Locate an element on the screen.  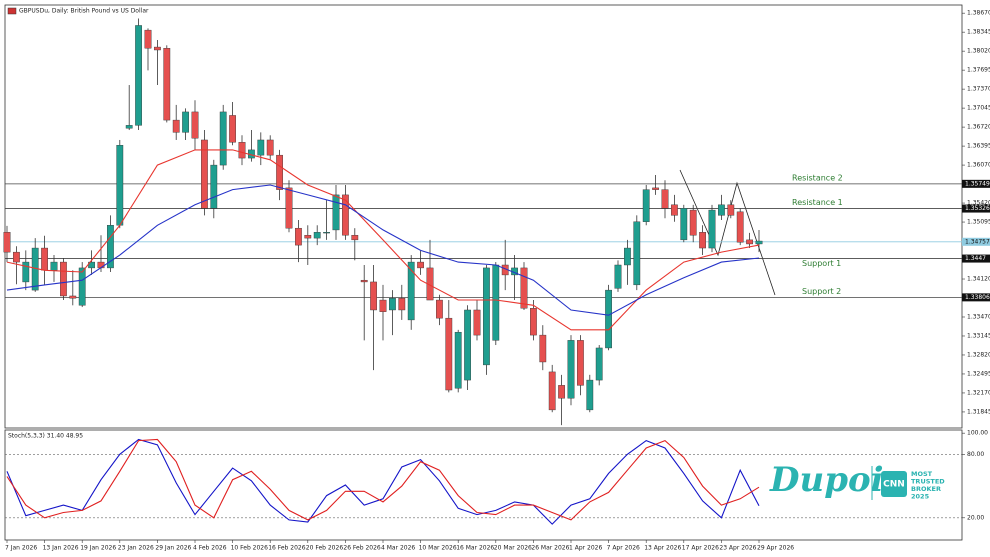
y-tick-label: 1.33145 is located at coordinates (978, 335).